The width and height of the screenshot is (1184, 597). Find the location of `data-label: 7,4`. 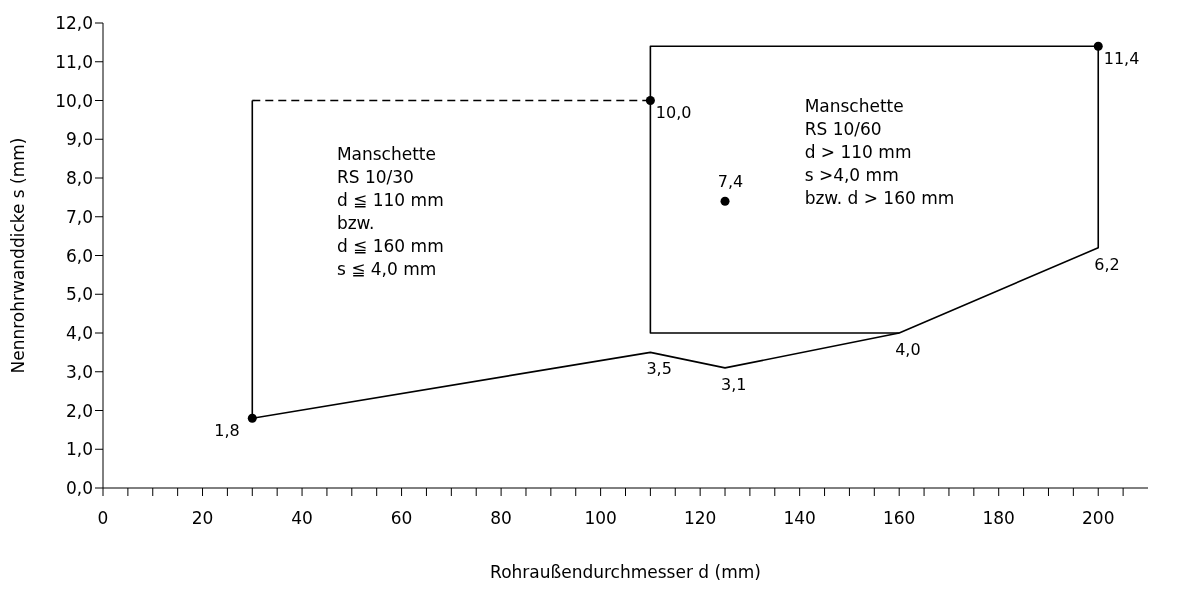

data-label: 7,4 is located at coordinates (730, 181).